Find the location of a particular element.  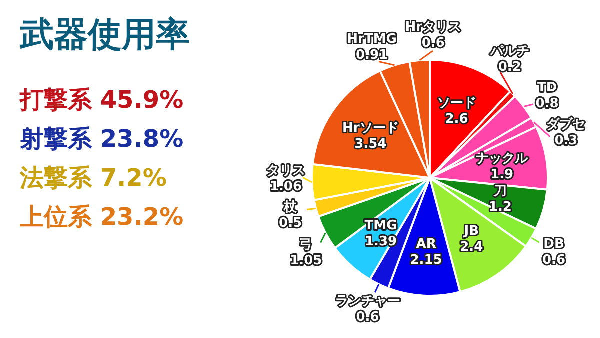

annotation: 法撃系 7.2% is located at coordinates (93, 178).